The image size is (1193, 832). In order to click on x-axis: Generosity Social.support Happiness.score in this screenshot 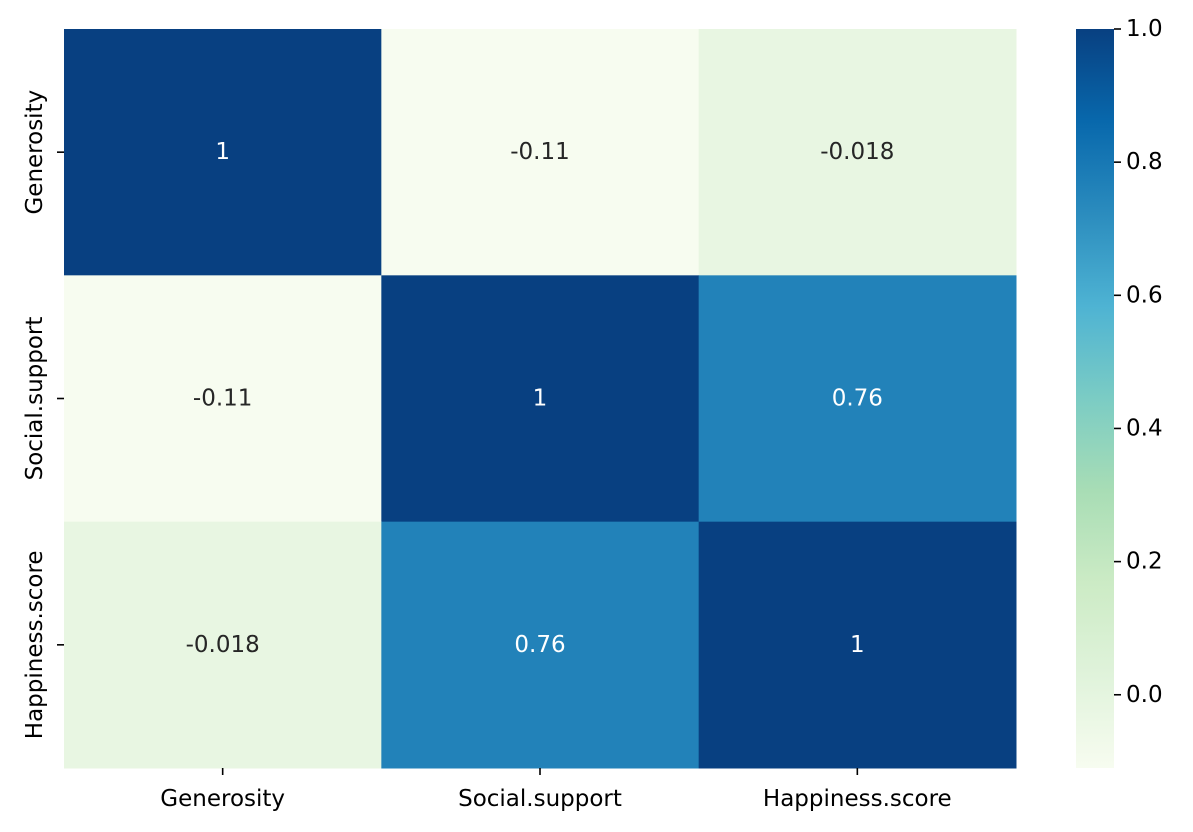, I will do `click(556, 790)`.